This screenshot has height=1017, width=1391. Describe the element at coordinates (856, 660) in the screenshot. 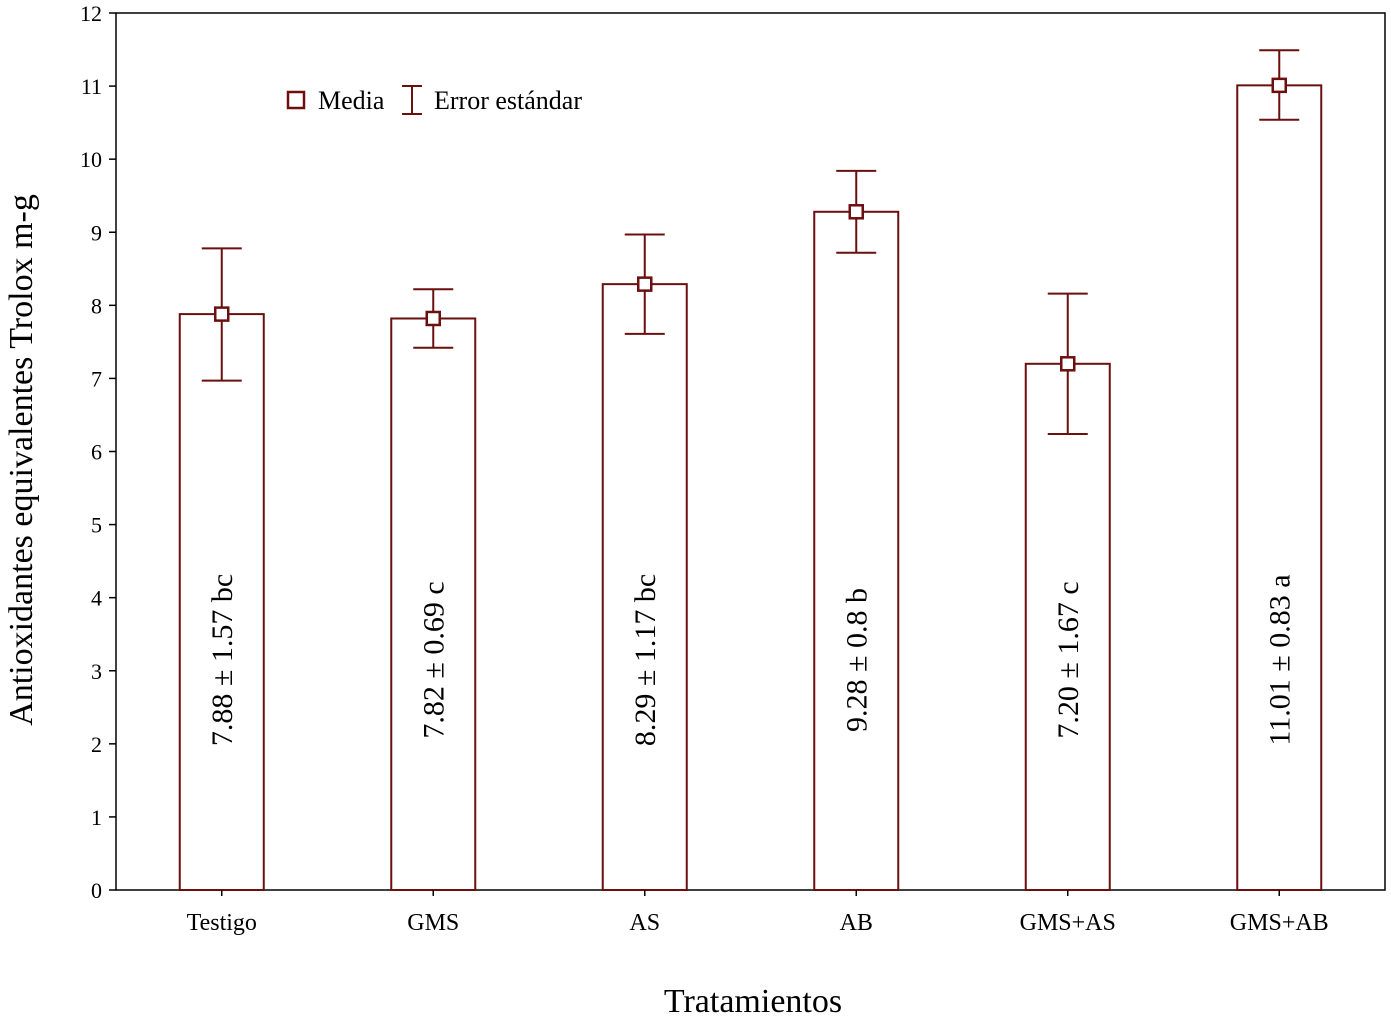

I see `bar-value-label: 9.28 ± 0.8 b` at that location.